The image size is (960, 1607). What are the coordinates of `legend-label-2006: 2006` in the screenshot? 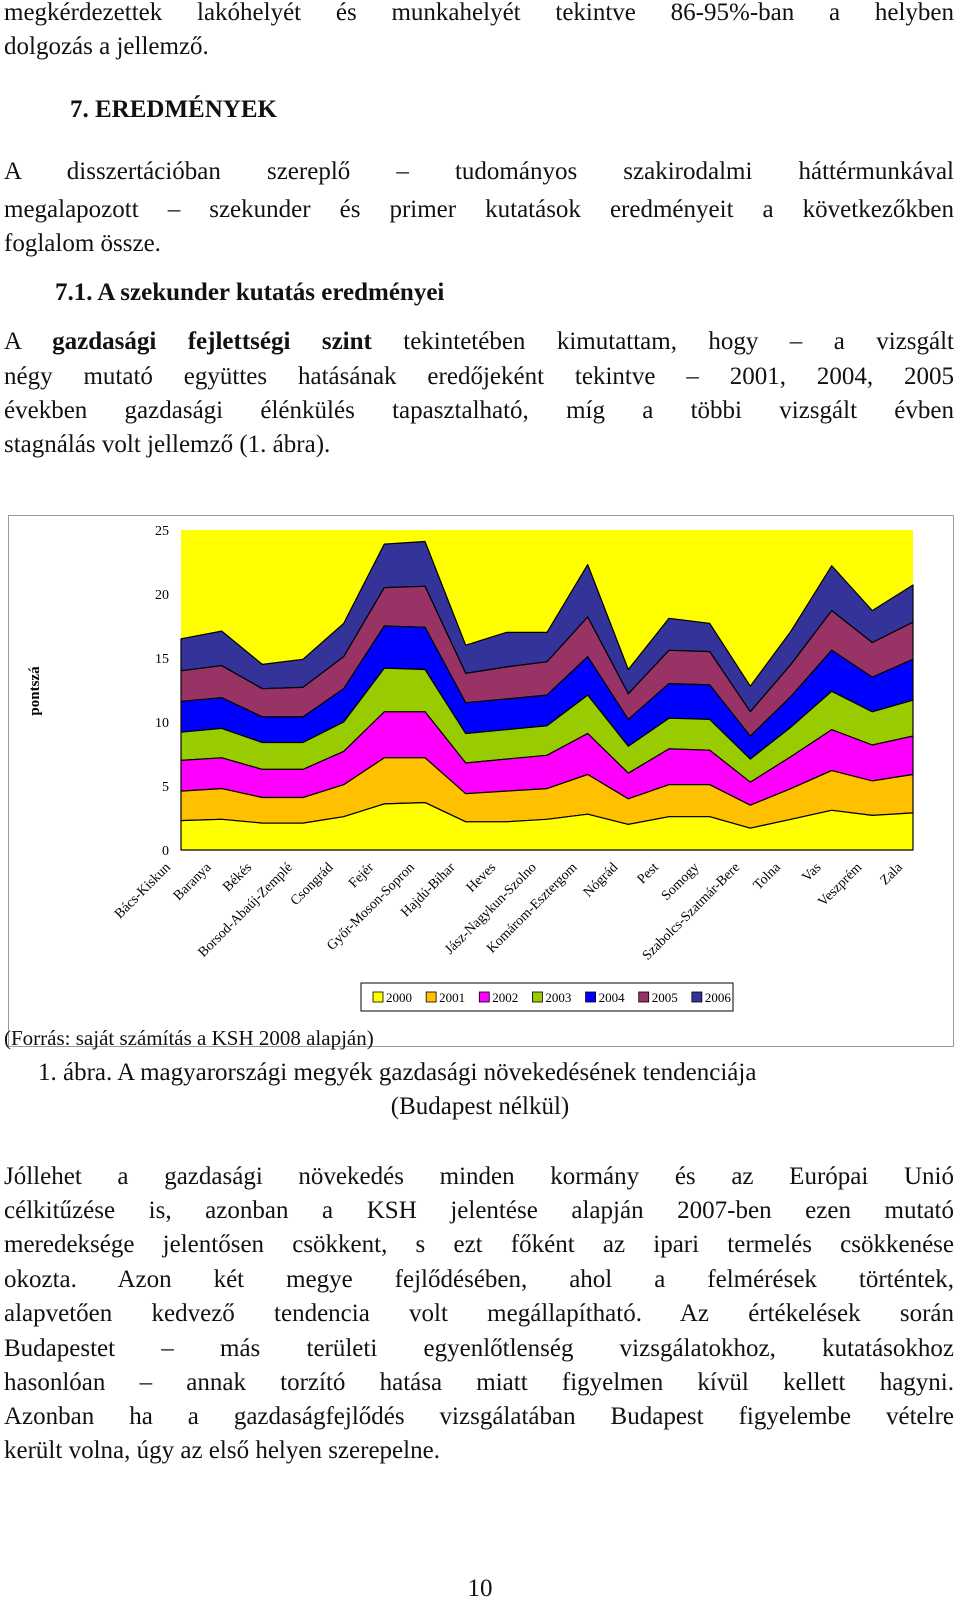 It's located at (718, 997).